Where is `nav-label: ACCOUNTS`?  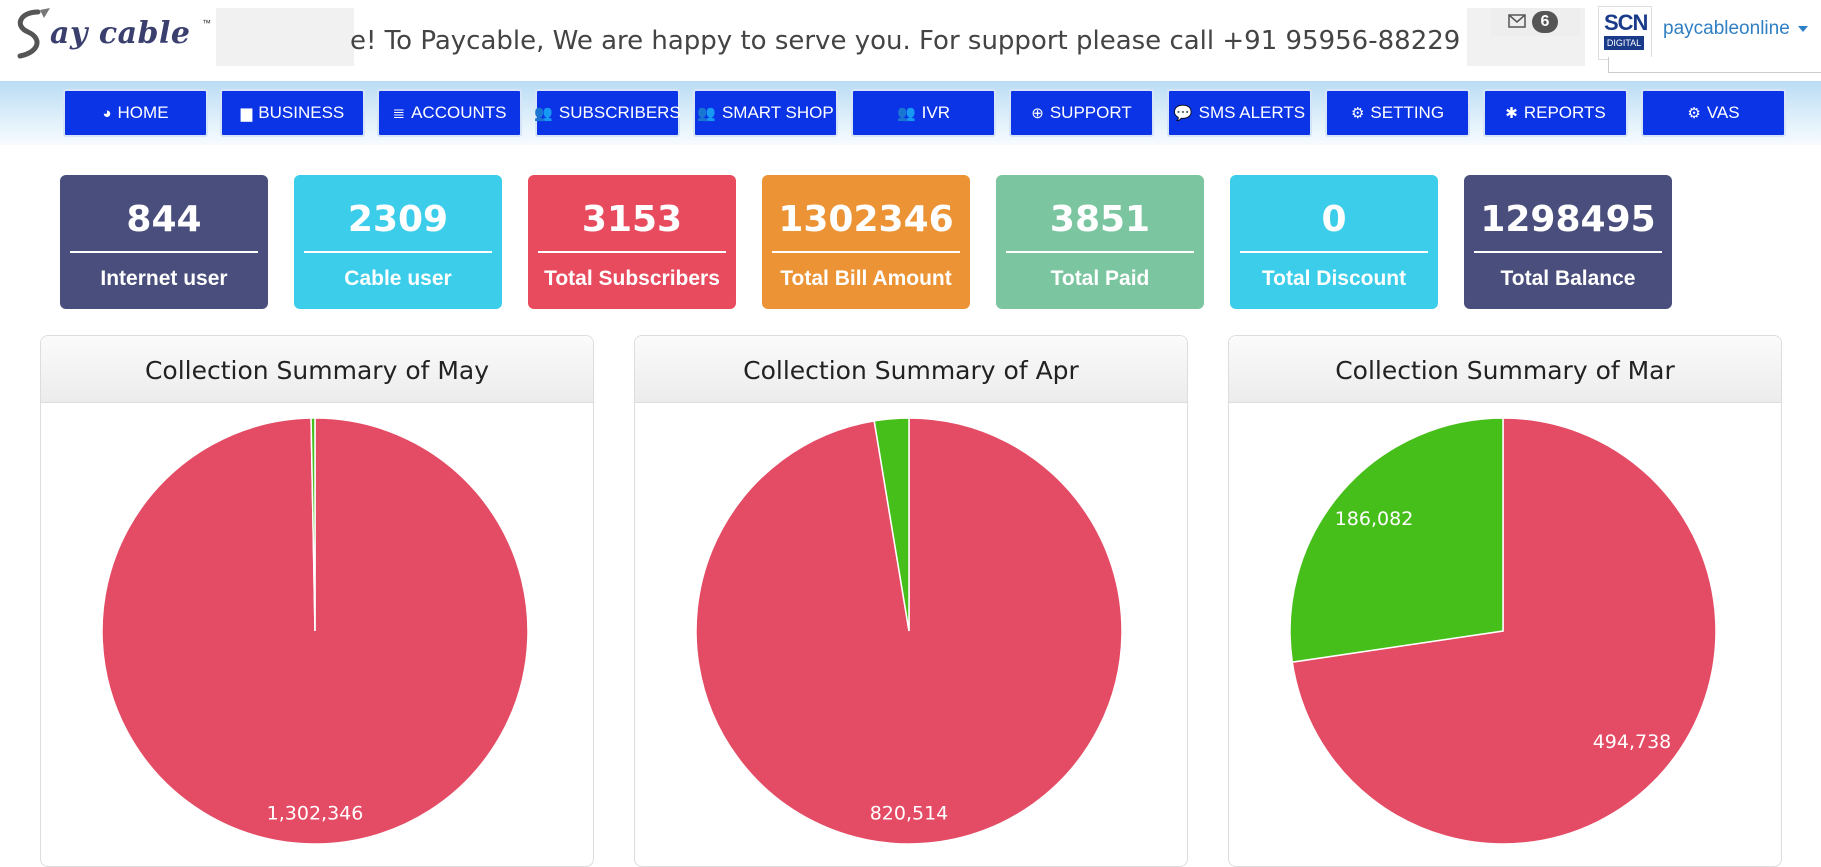 nav-label: ACCOUNTS is located at coordinates (459, 112).